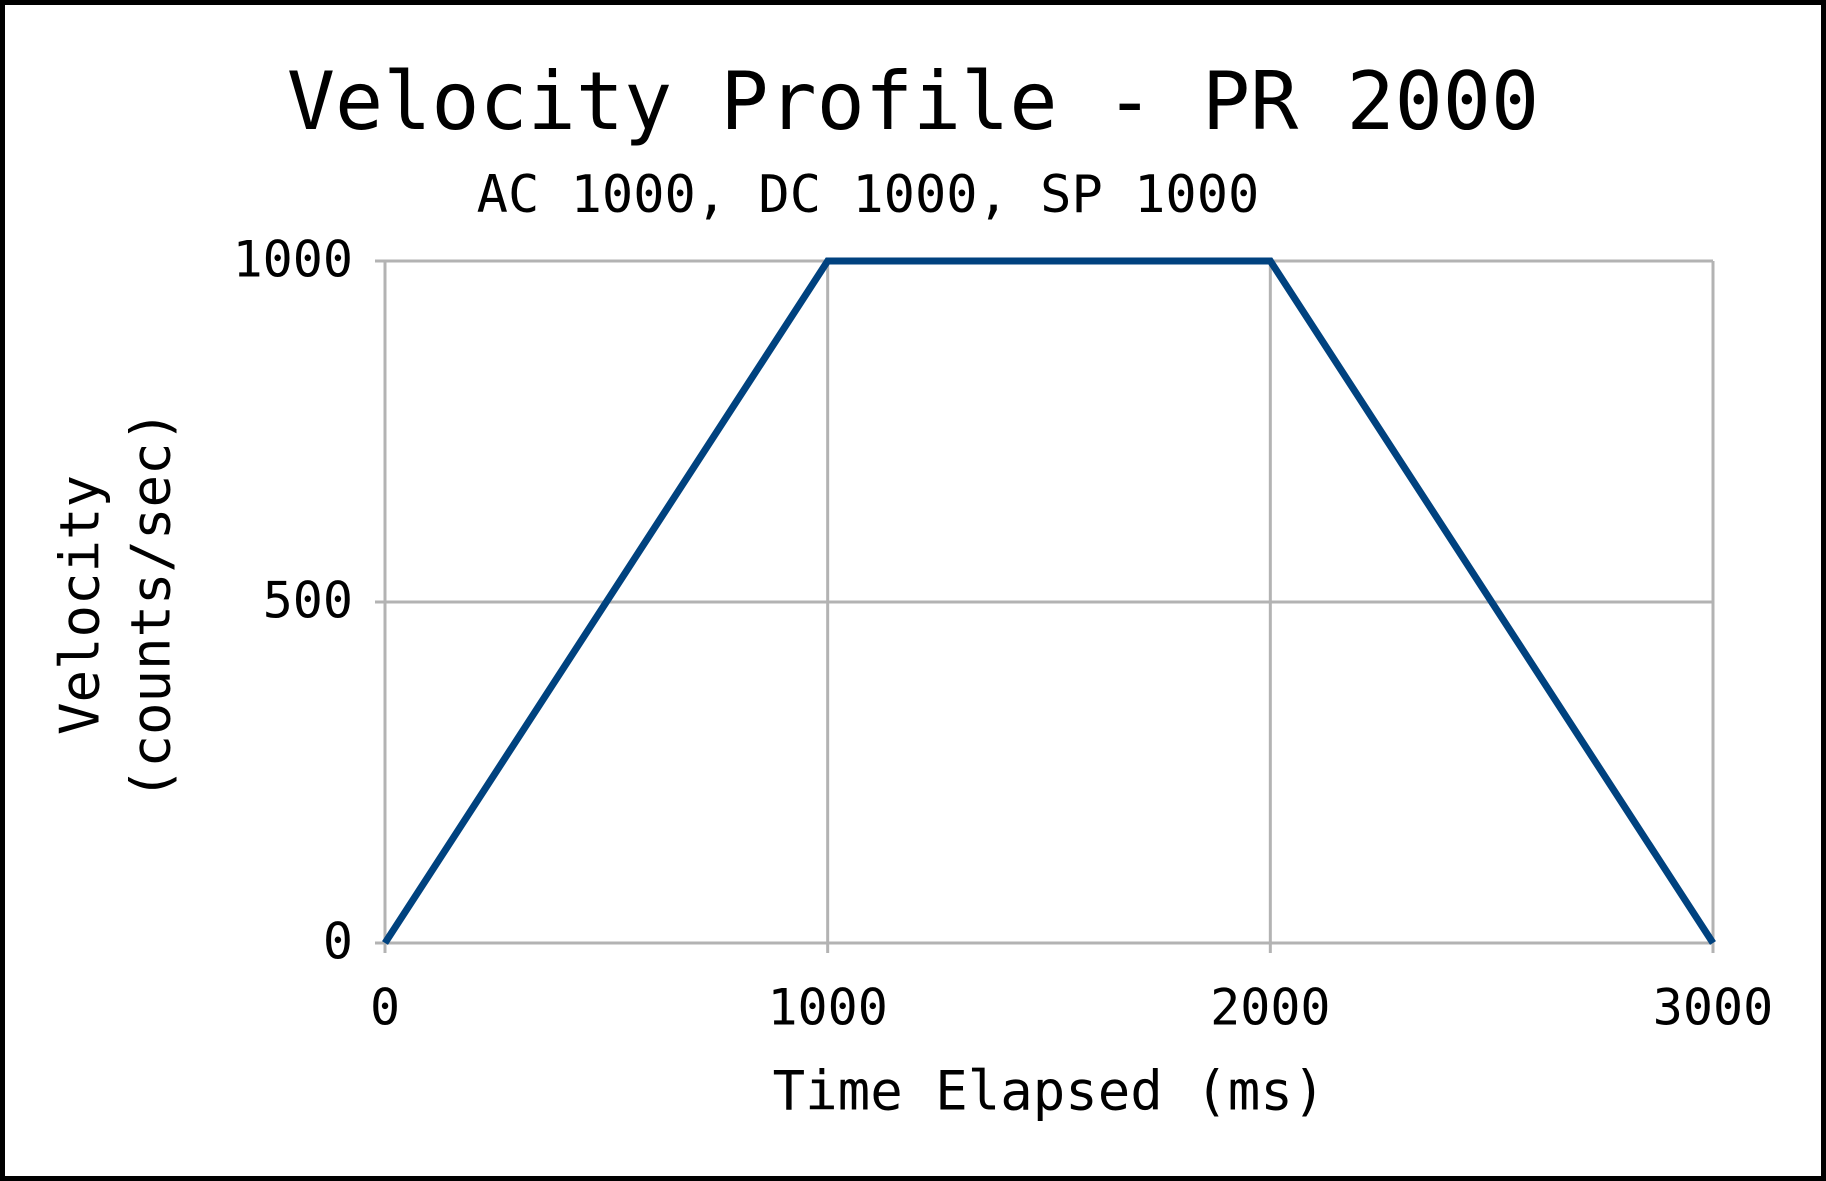 The image size is (1826, 1181). Describe the element at coordinates (151, 605) in the screenshot. I see `y-axis-label: (counts/sec)` at that location.